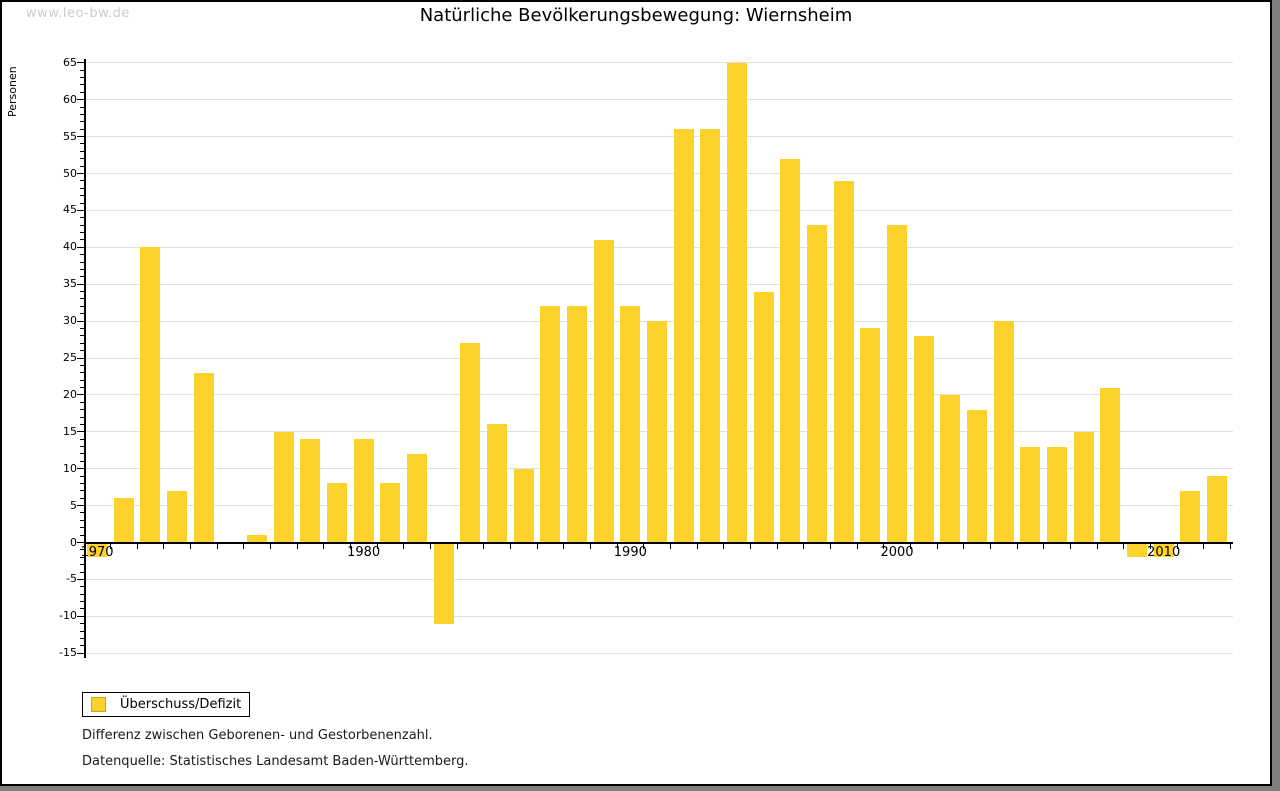  Describe the element at coordinates (1164, 552) in the screenshot. I see `x-tick-label: 2010` at that location.